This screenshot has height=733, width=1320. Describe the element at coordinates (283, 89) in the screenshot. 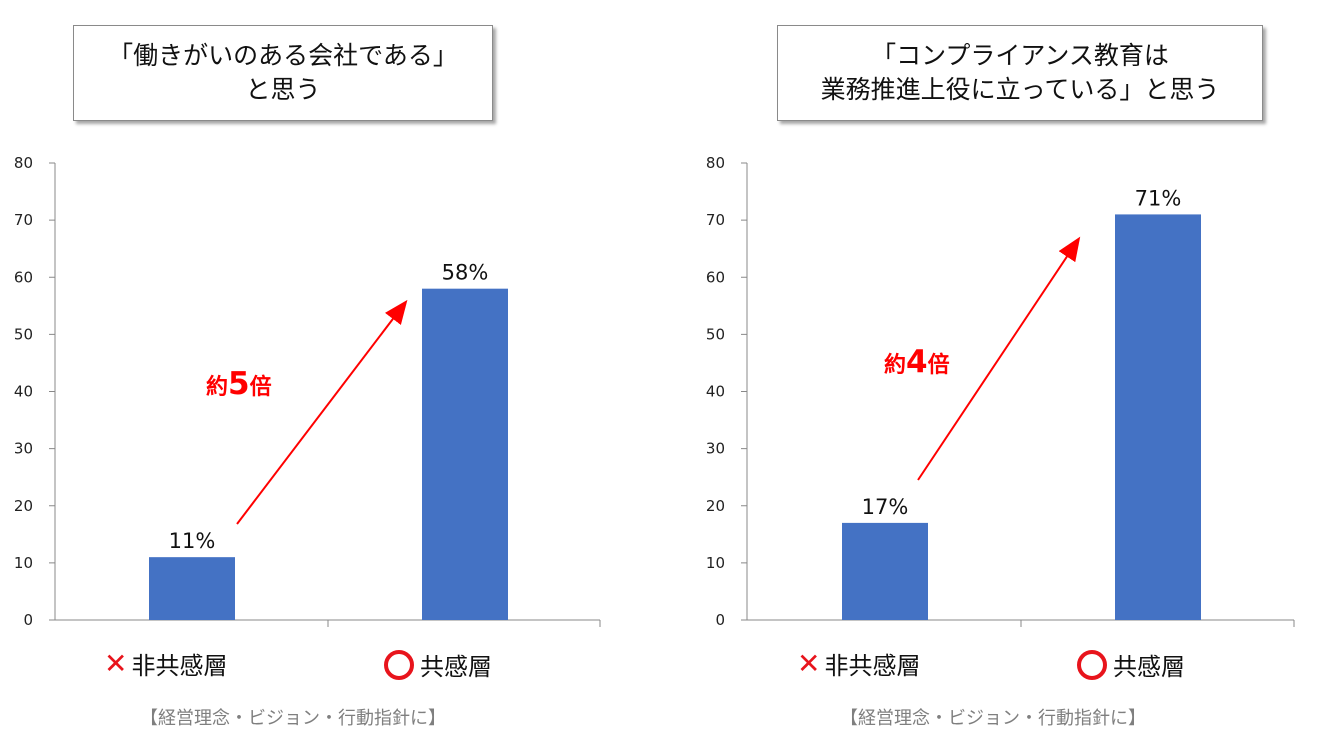

I see `chart-title-line-2: と思う` at that location.